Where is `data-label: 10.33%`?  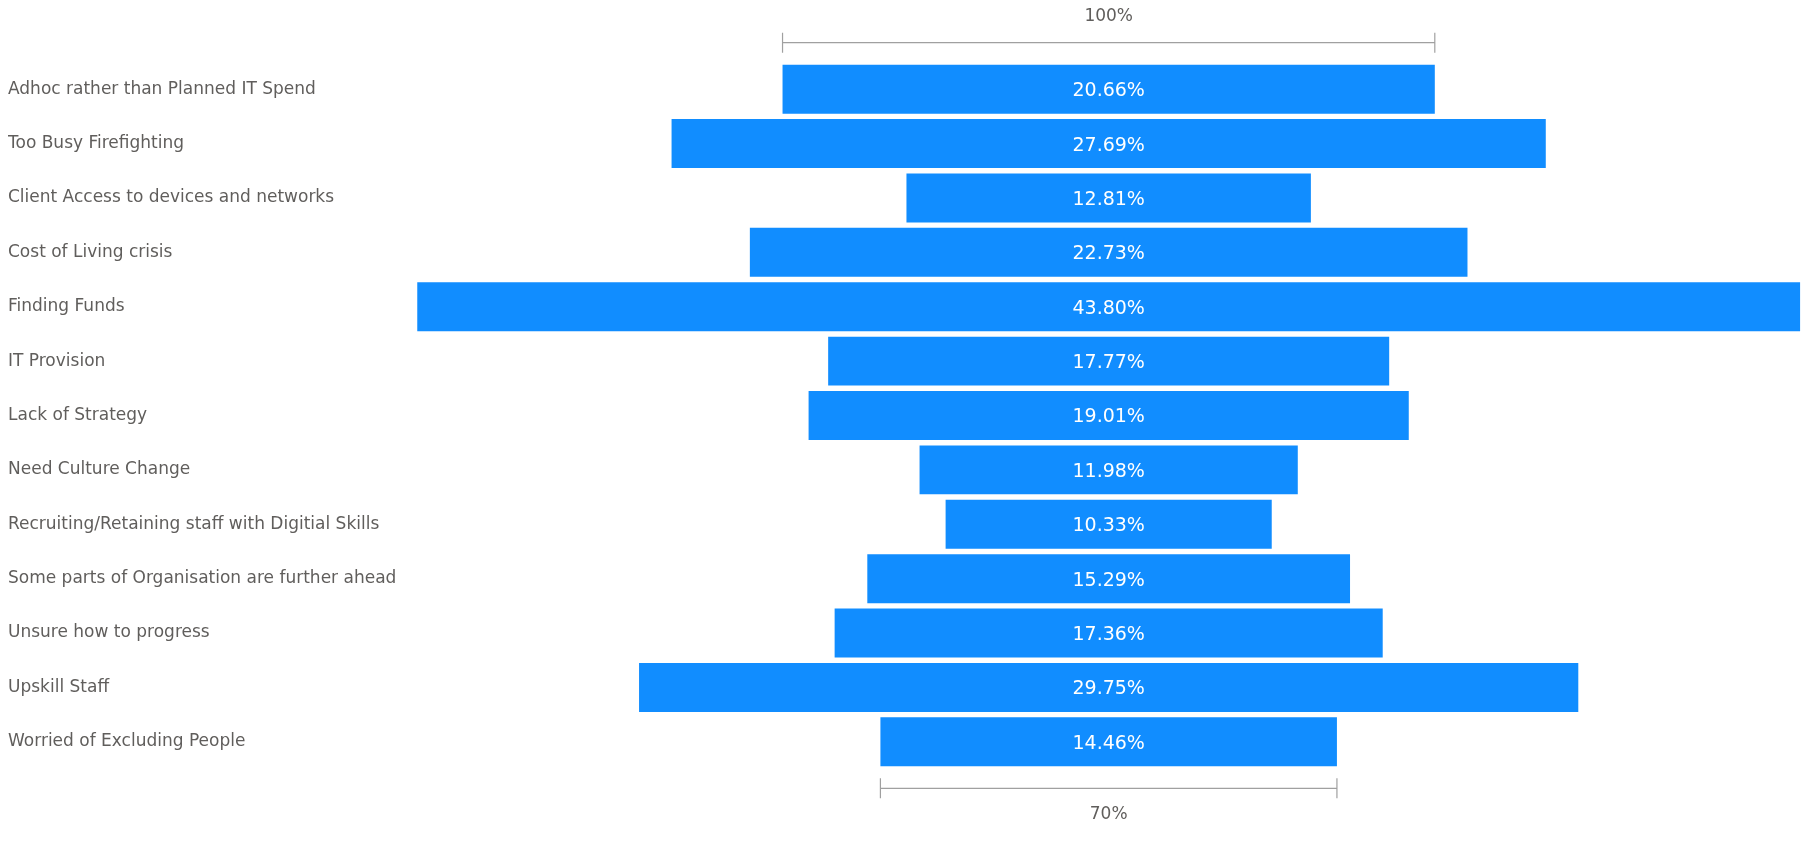 data-label: 10.33% is located at coordinates (1108, 524).